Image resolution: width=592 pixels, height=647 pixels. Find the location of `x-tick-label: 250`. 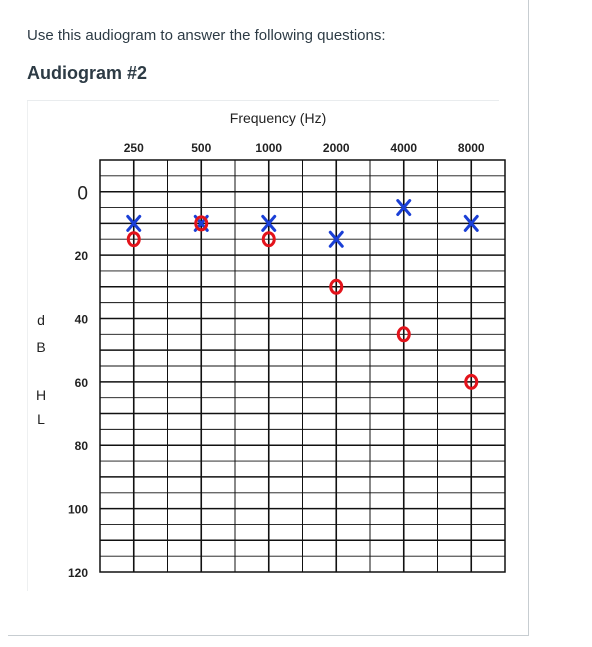

x-tick-label: 250 is located at coordinates (134, 148).